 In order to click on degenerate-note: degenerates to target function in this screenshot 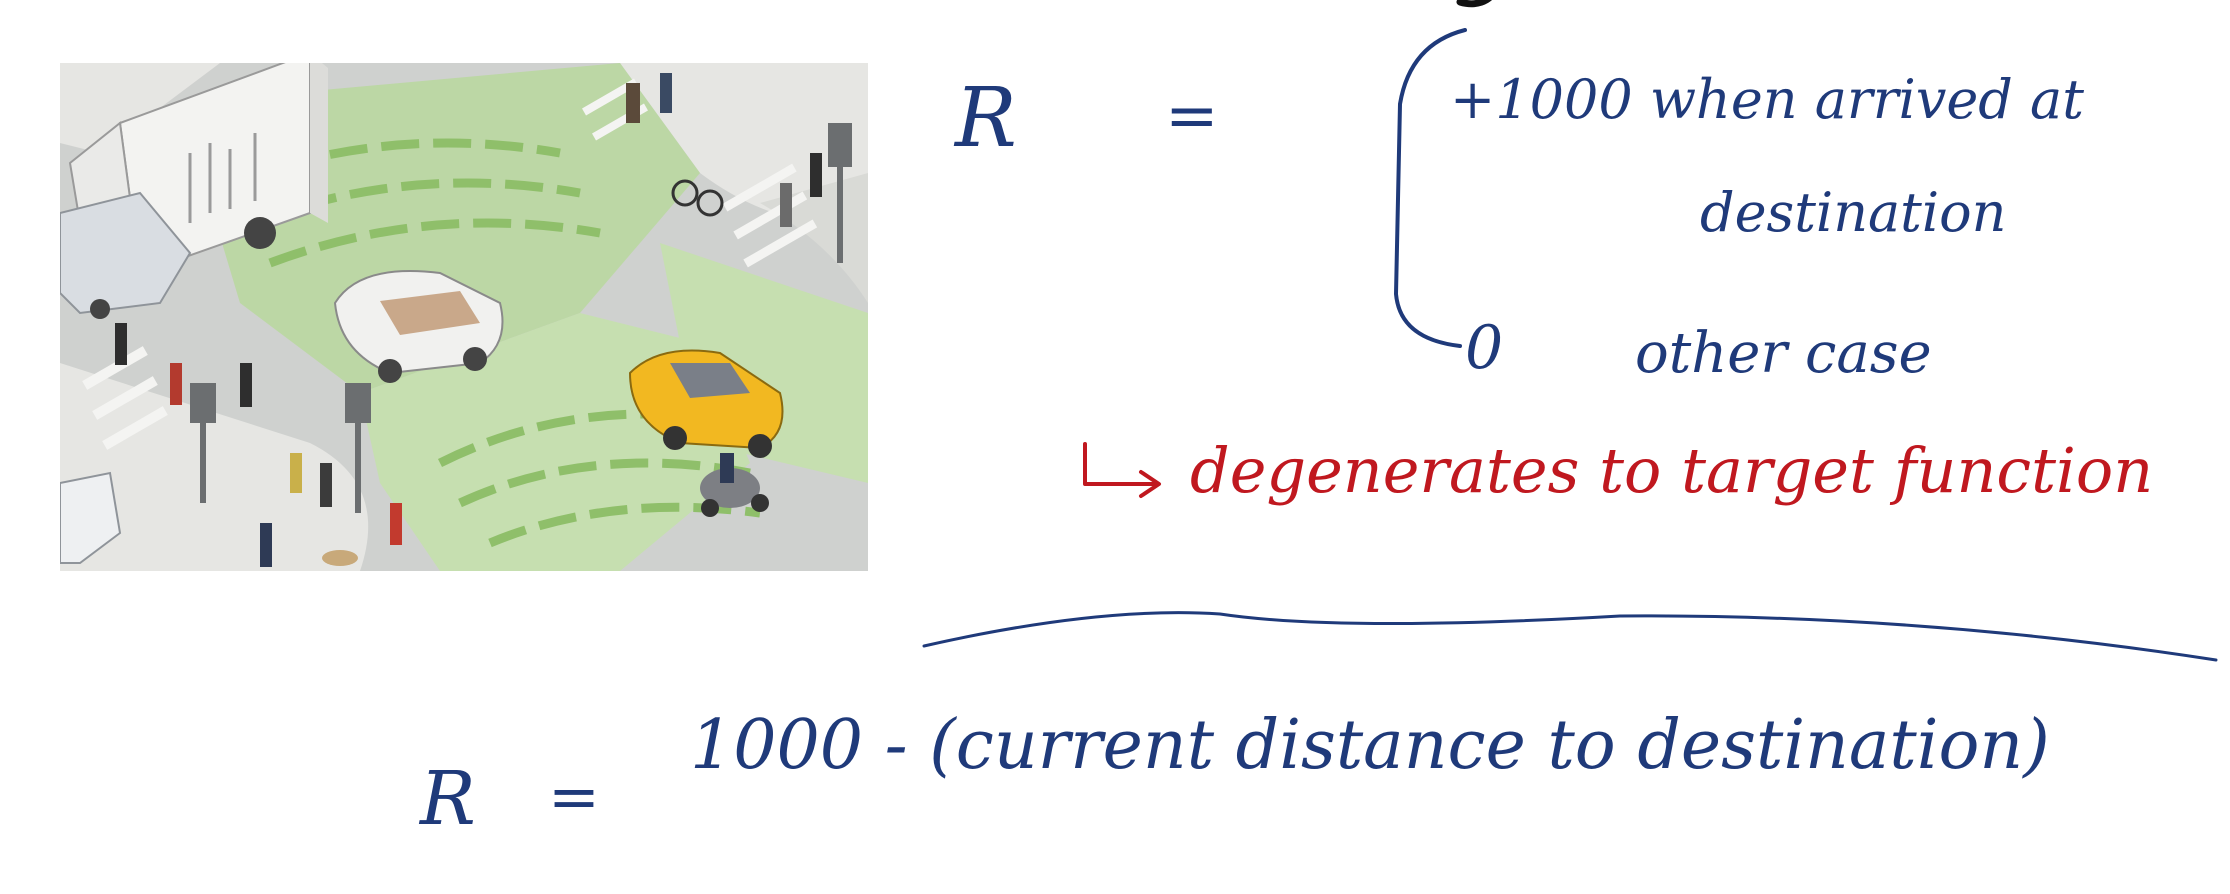, I will do `click(1672, 470)`.